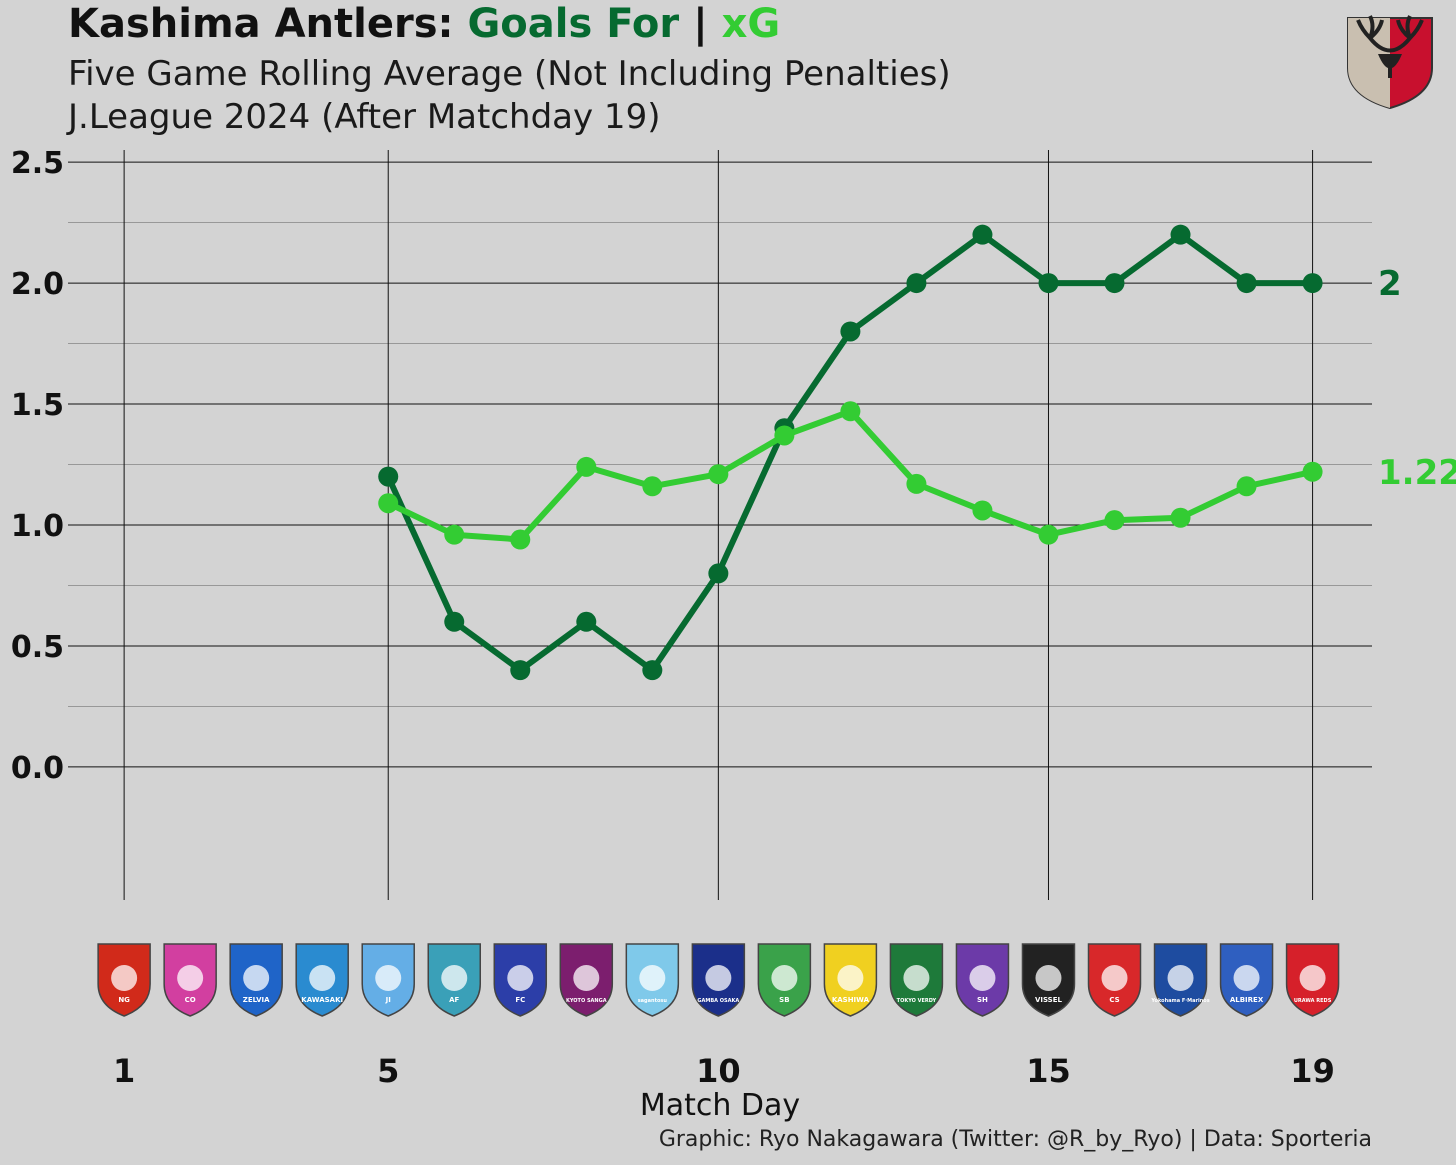 The width and height of the screenshot is (1456, 1165). Describe the element at coordinates (1312, 1071) in the screenshot. I see `x-tick-label: 19` at that location.